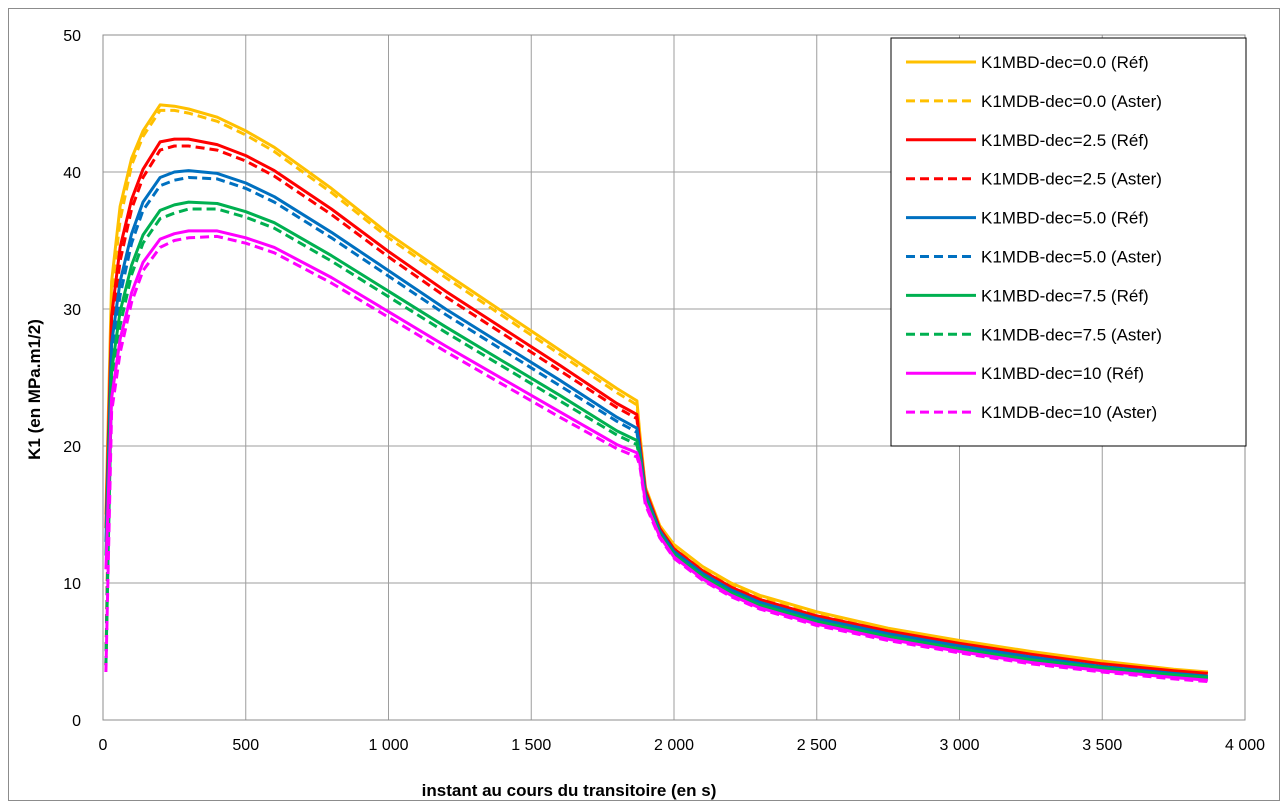  What do you see at coordinates (817, 745) in the screenshot?
I see `x-tick-label: 2 500` at bounding box center [817, 745].